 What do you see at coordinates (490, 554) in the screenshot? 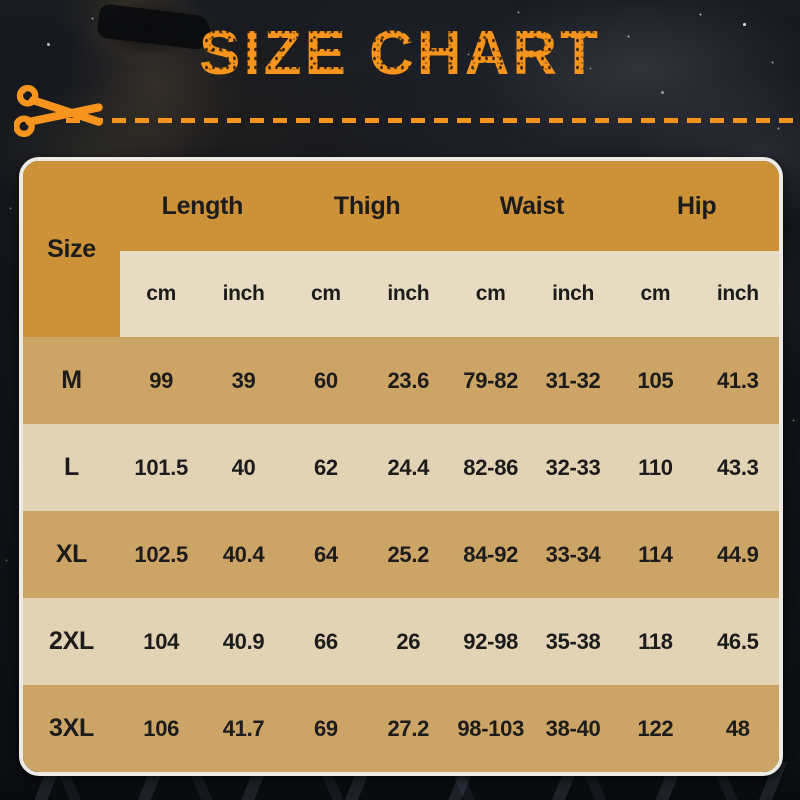
I see `value-cell: 84-92` at bounding box center [490, 554].